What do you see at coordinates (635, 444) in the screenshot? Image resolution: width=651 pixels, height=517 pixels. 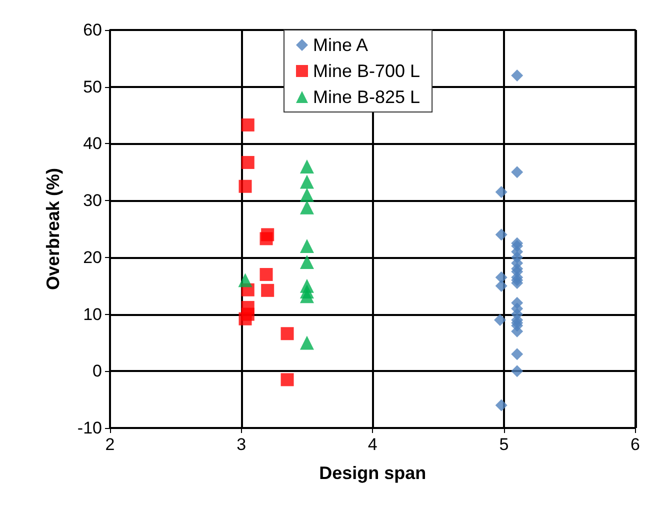 I see `x-tick-label: 6` at bounding box center [635, 444].